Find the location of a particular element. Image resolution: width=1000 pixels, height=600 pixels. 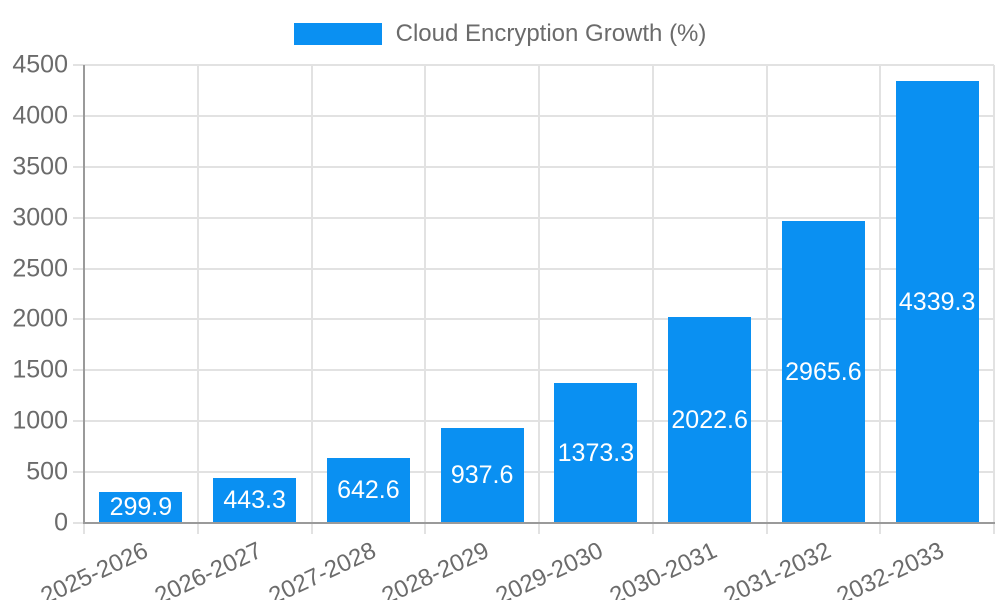

x-axis-category-label: 2025-2026 is located at coordinates (94, 568).